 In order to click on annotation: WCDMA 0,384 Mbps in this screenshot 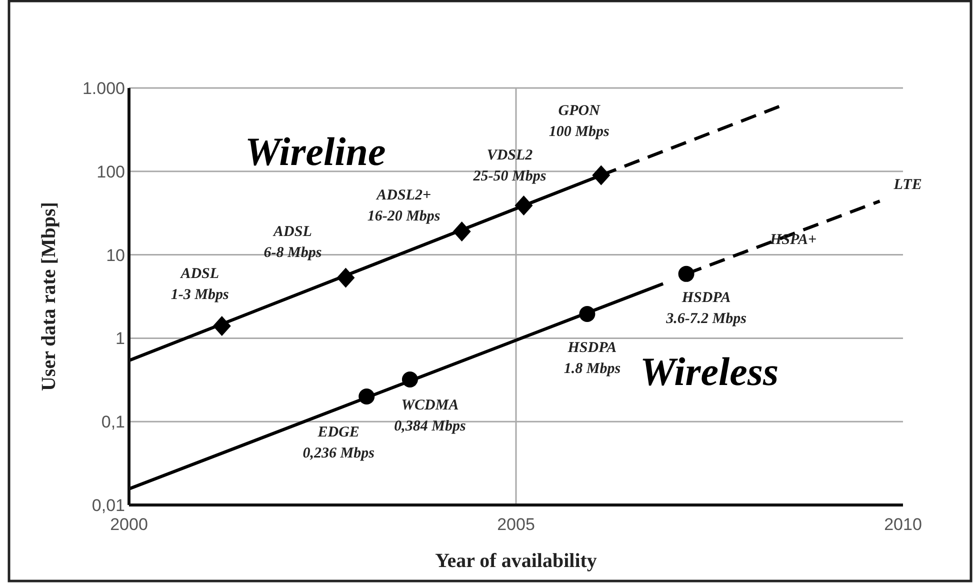, I will do `click(430, 415)`.